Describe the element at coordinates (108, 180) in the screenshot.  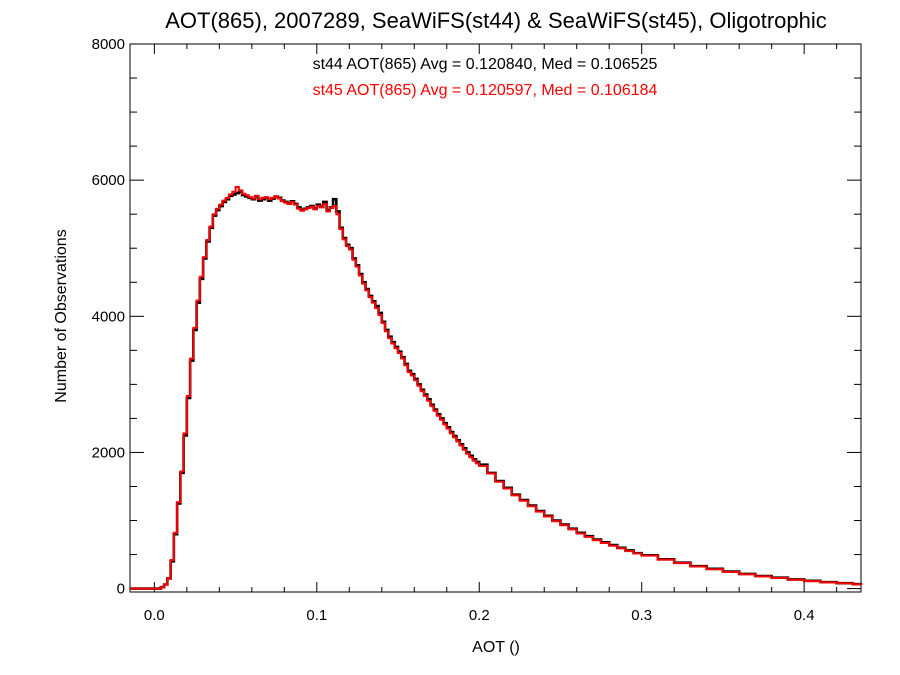
I see `y-tick-label: 6000` at that location.